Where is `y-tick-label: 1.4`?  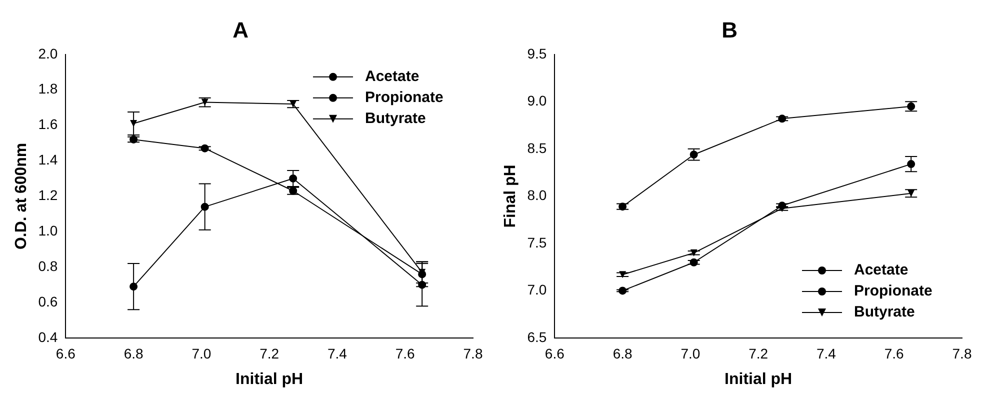
y-tick-label: 1.4 is located at coordinates (48, 160).